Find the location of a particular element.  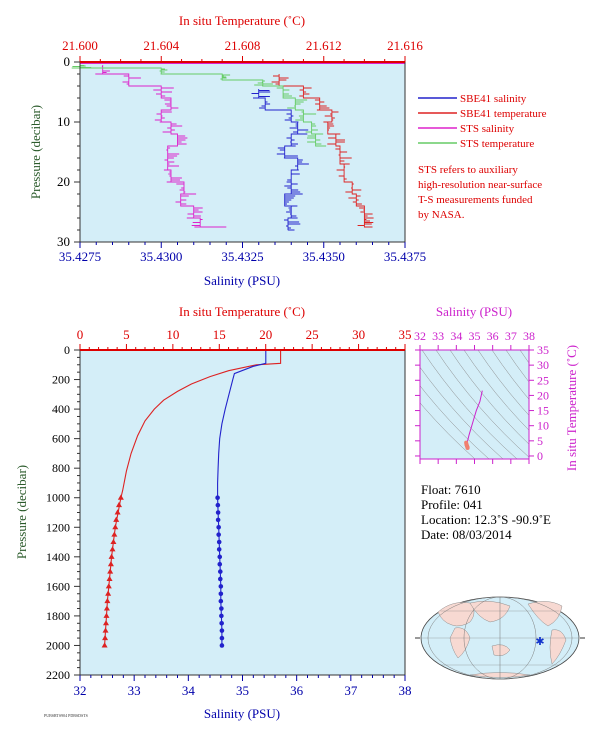

location: Location: 12.3˚S -90.9˚E is located at coordinates (486, 519).